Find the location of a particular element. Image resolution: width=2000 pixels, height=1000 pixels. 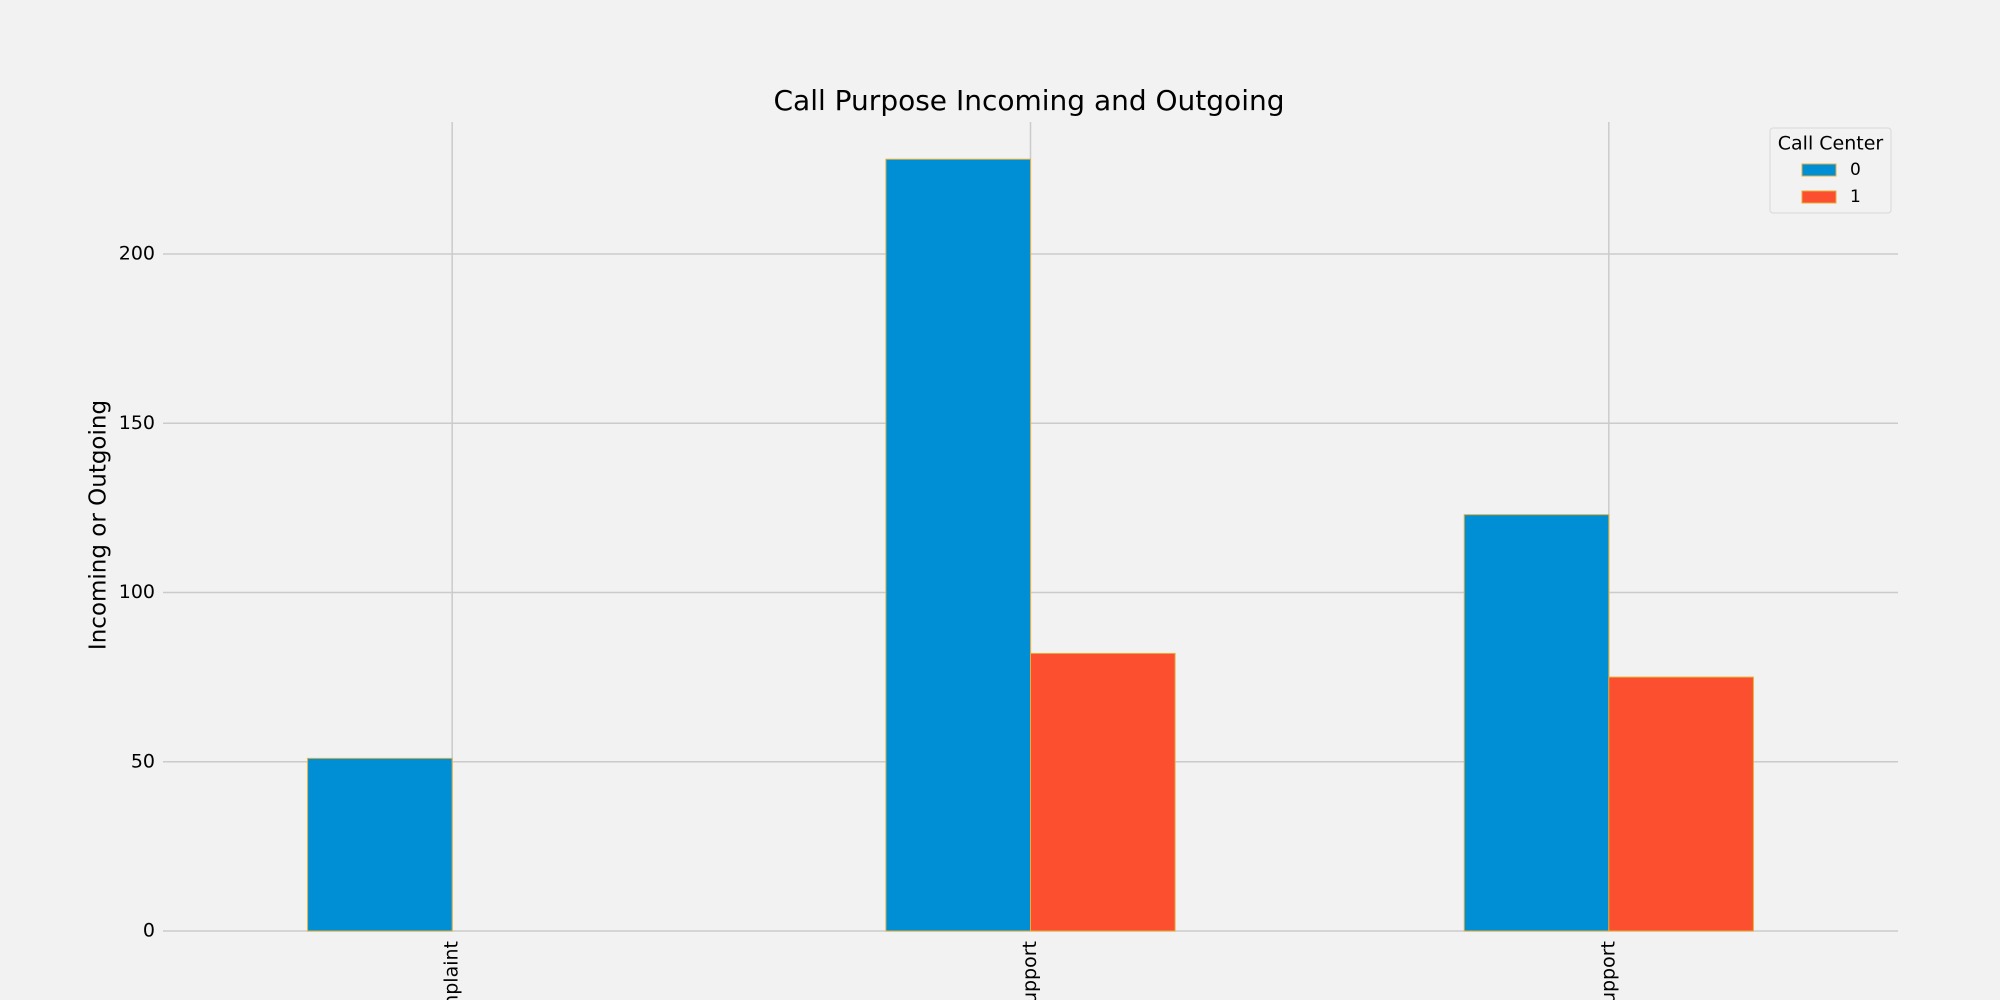

y-axis-label: Incoming or Outgoing is located at coordinates (99, 525).